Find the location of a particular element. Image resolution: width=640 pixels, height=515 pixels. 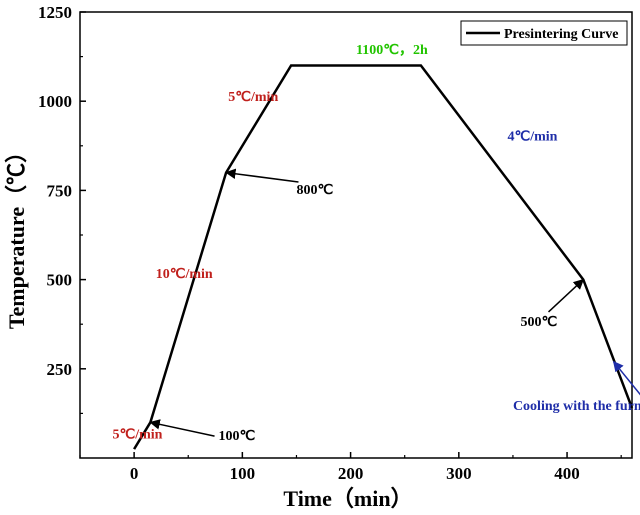

y-tick-label: 250 is located at coordinates (60, 369).